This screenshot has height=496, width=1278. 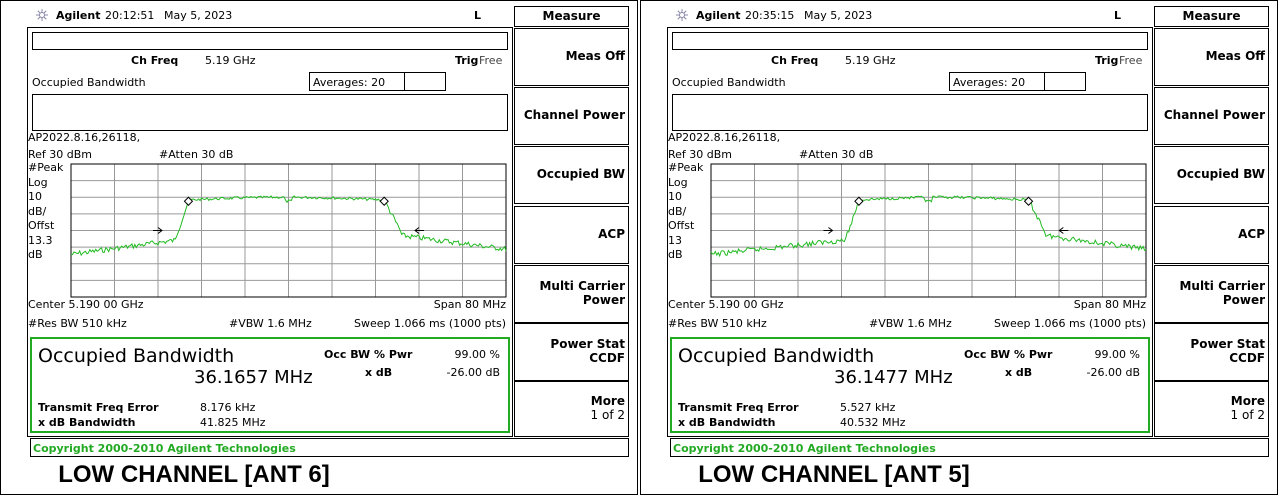 I want to click on softkey-label: Multi Carrier, so click(x=1222, y=286).